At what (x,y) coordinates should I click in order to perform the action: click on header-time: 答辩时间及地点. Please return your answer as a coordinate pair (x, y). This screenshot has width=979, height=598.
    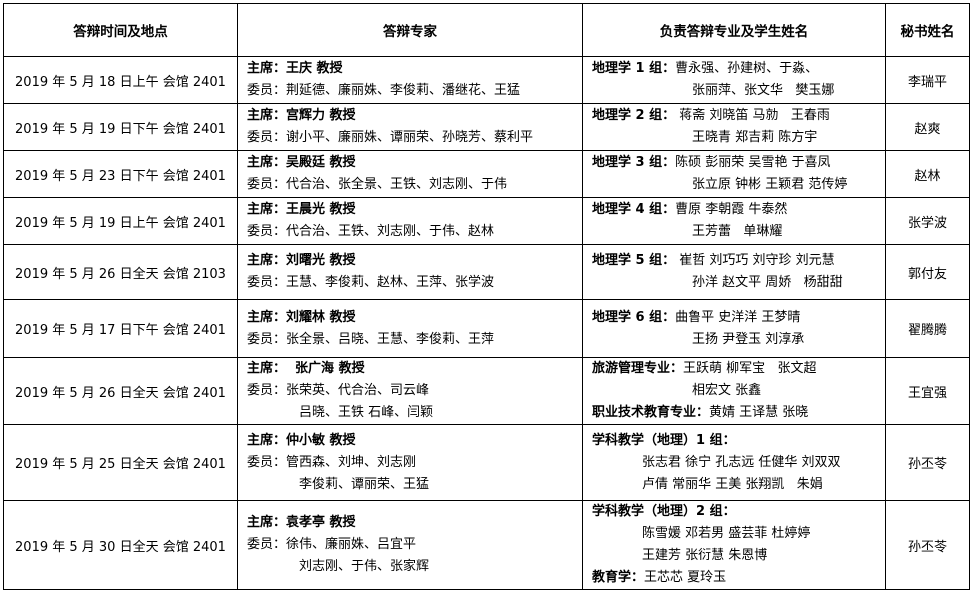
    Looking at the image, I should click on (120, 30).